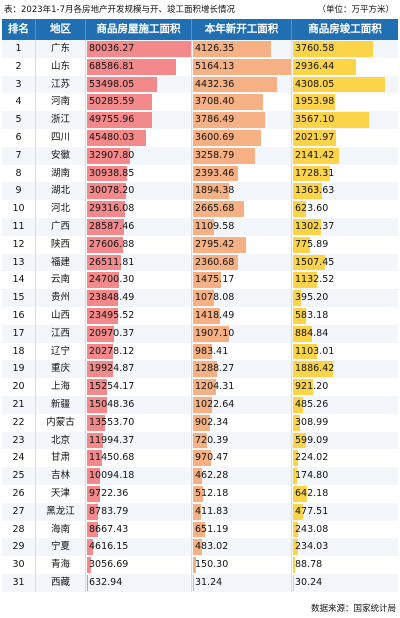 This screenshot has width=400, height=618. I want to click on construction-area-cell: 20970.37, so click(139, 333).